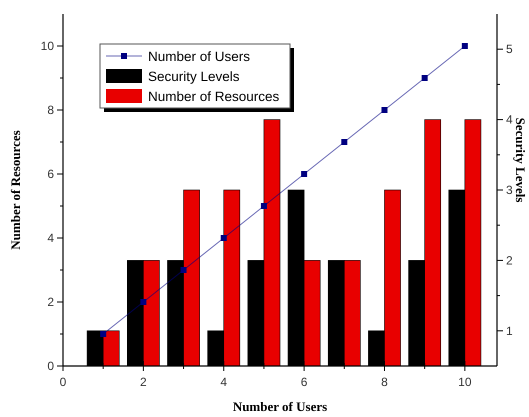  Describe the element at coordinates (465, 382) in the screenshot. I see `x-tick-label: 10` at that location.